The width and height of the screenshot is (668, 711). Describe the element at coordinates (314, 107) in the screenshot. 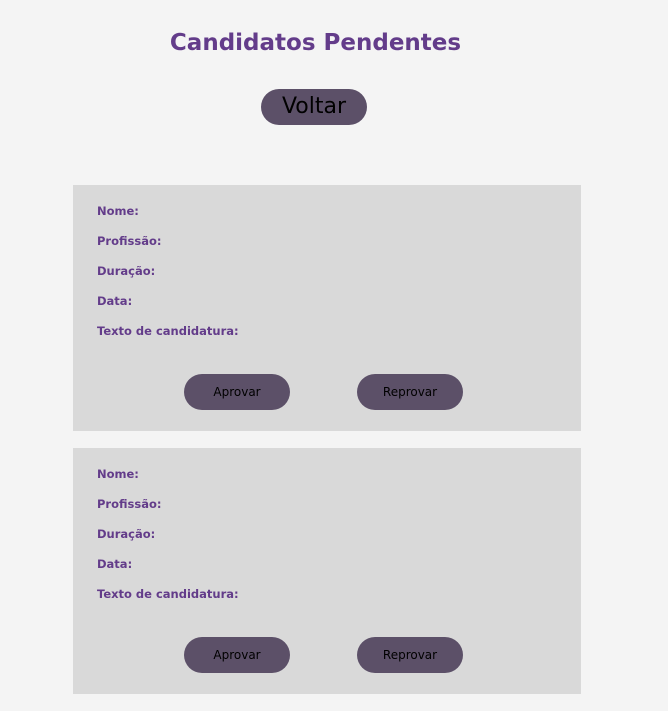

I see `back-button: Voltar` at that location.